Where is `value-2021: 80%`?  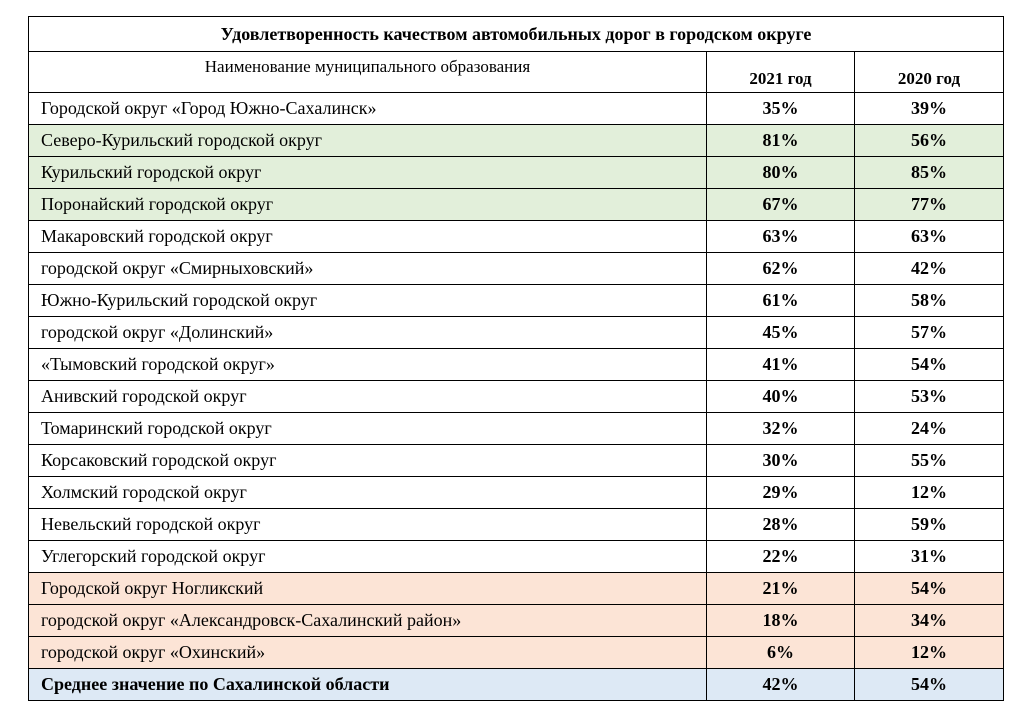 value-2021: 80% is located at coordinates (780, 172).